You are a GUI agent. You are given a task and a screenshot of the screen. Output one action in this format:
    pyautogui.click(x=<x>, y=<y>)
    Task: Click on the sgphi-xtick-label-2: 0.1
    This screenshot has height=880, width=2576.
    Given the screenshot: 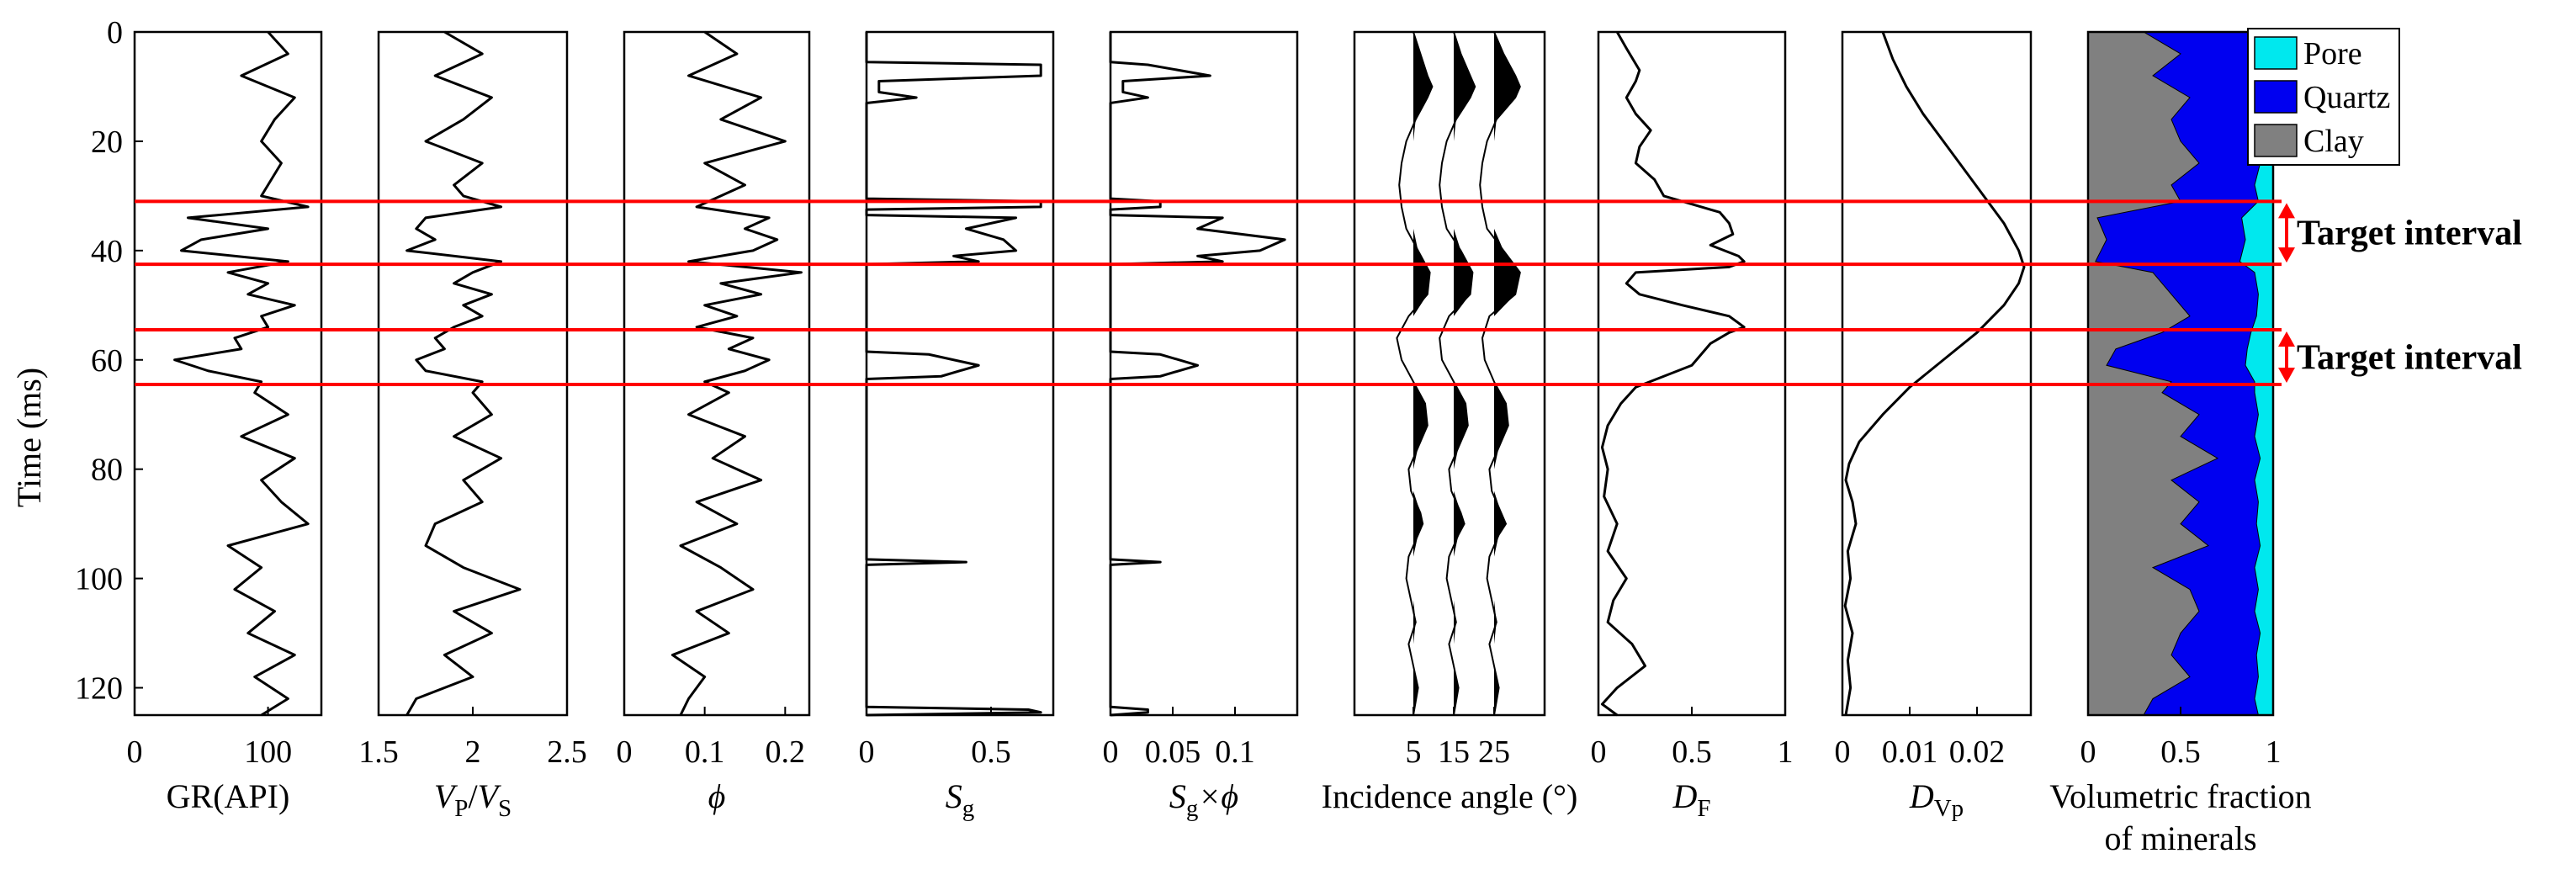 What is the action you would take?
    pyautogui.click(x=1235, y=752)
    